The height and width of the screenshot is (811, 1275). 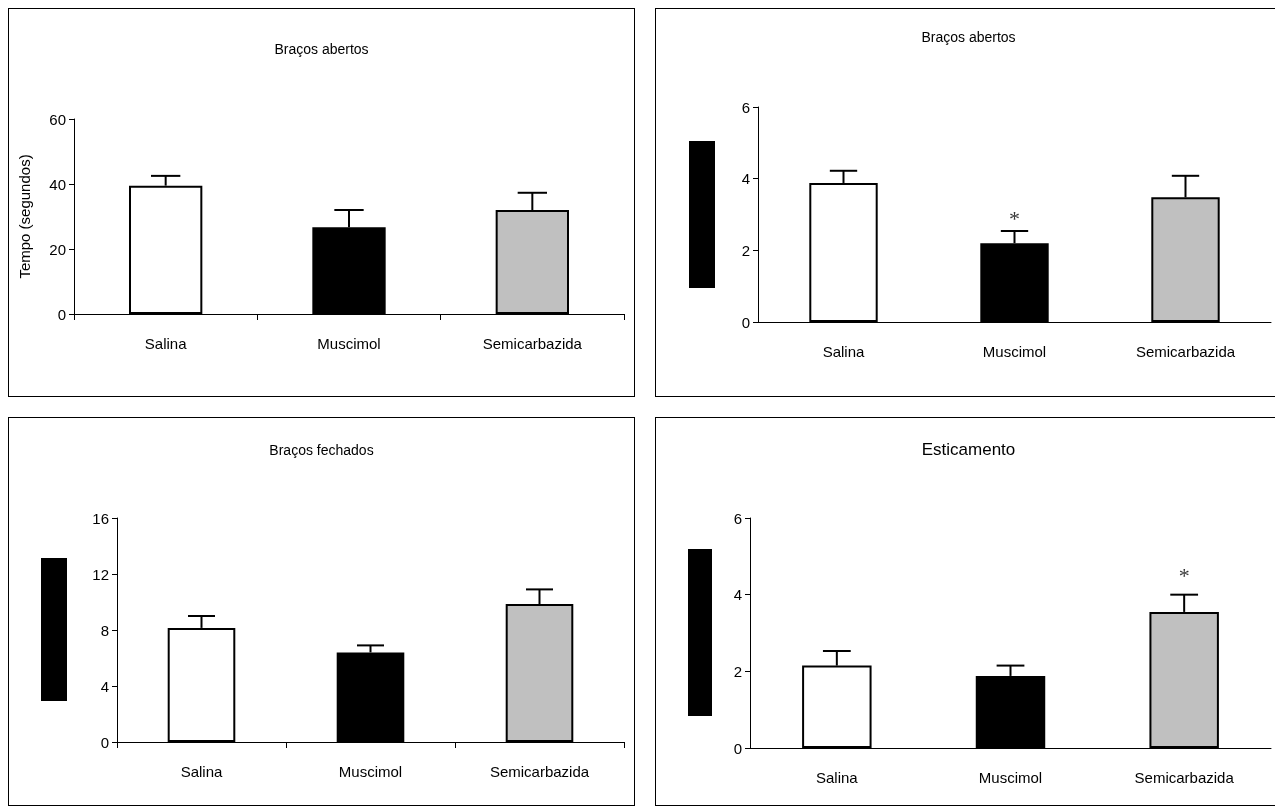 I want to click on y-tick-label: 8, so click(x=104, y=630).